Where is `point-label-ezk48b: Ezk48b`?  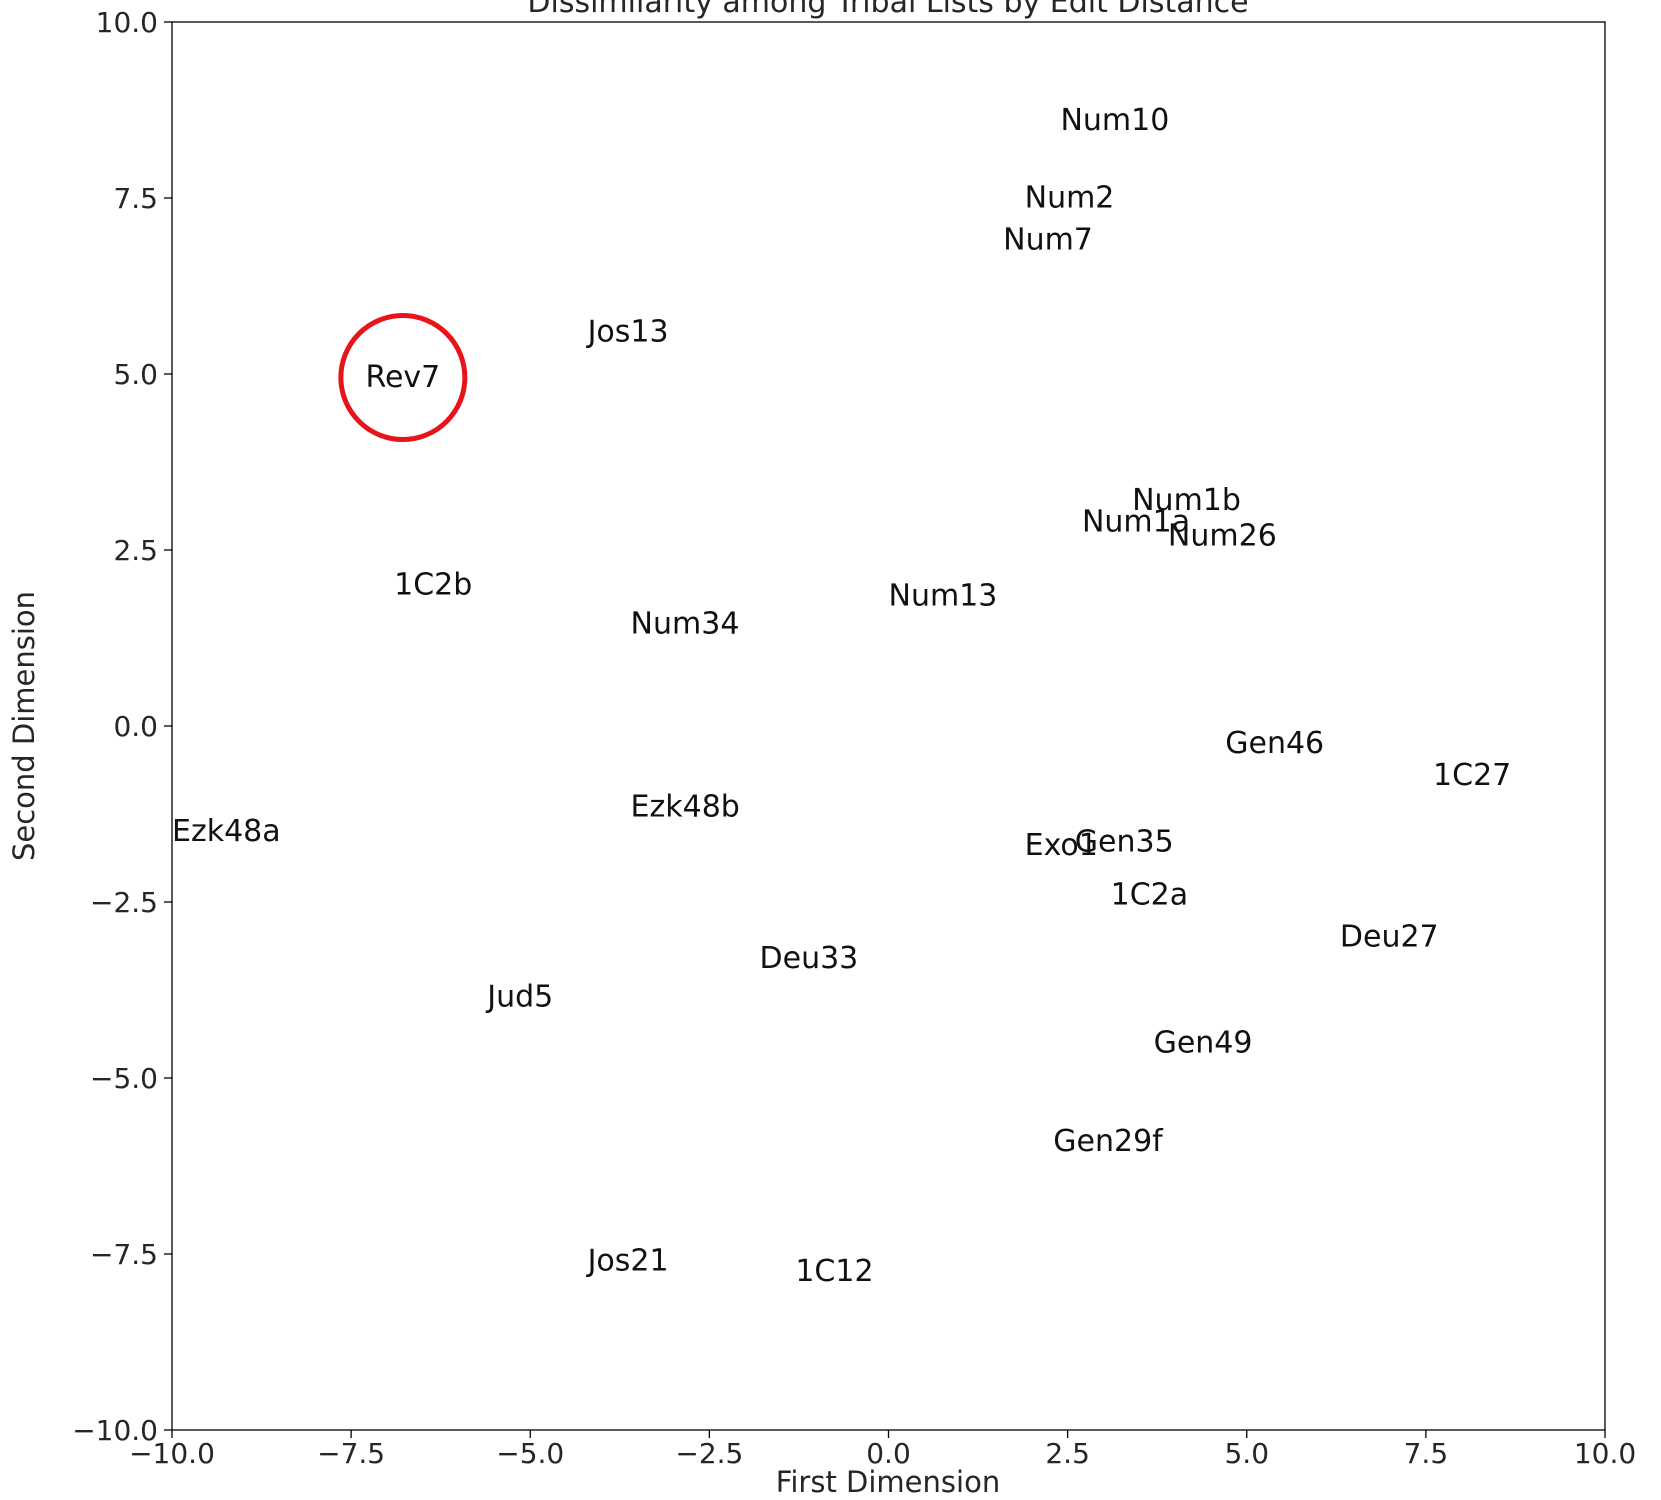
point-label-ezk48b: Ezk48b is located at coordinates (685, 806).